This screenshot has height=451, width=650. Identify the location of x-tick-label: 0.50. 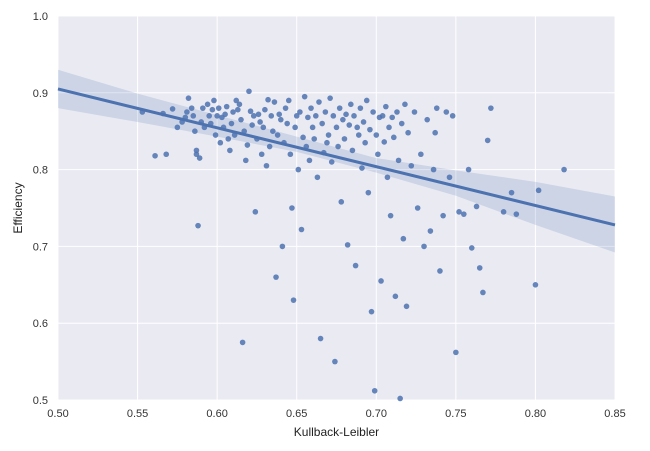
(57, 414).